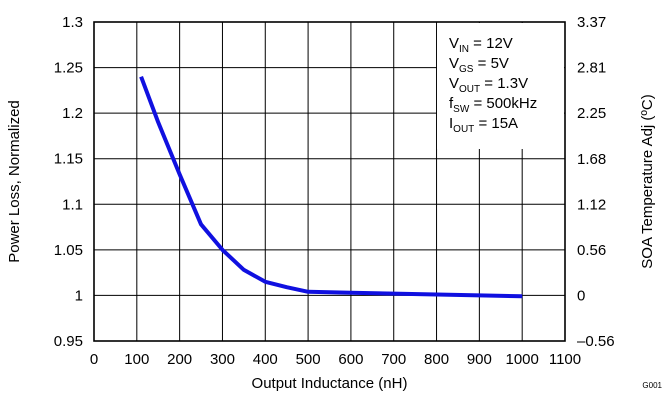  I want to click on x-tick-label: 200, so click(179, 359).